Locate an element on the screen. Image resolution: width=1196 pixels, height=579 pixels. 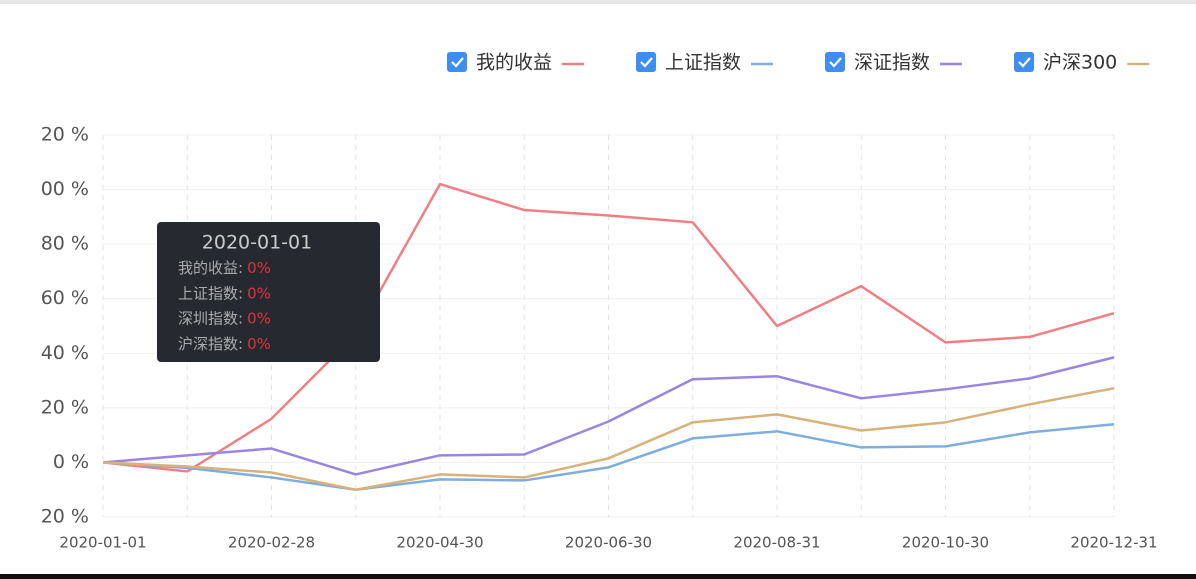
x-tick-label: 2020-02-28 is located at coordinates (271, 543).